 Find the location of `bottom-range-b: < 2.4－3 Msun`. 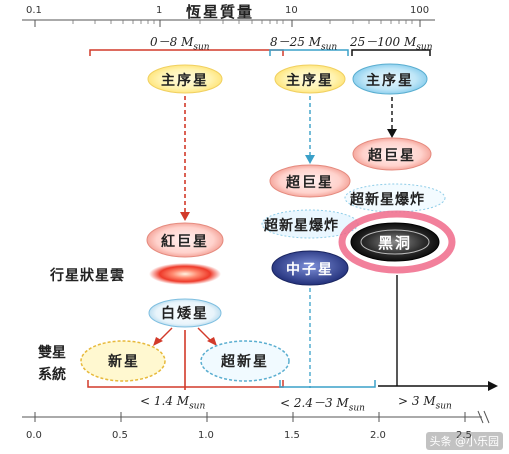

bottom-range-b: < 2.4－3 Msun is located at coordinates (322, 403).